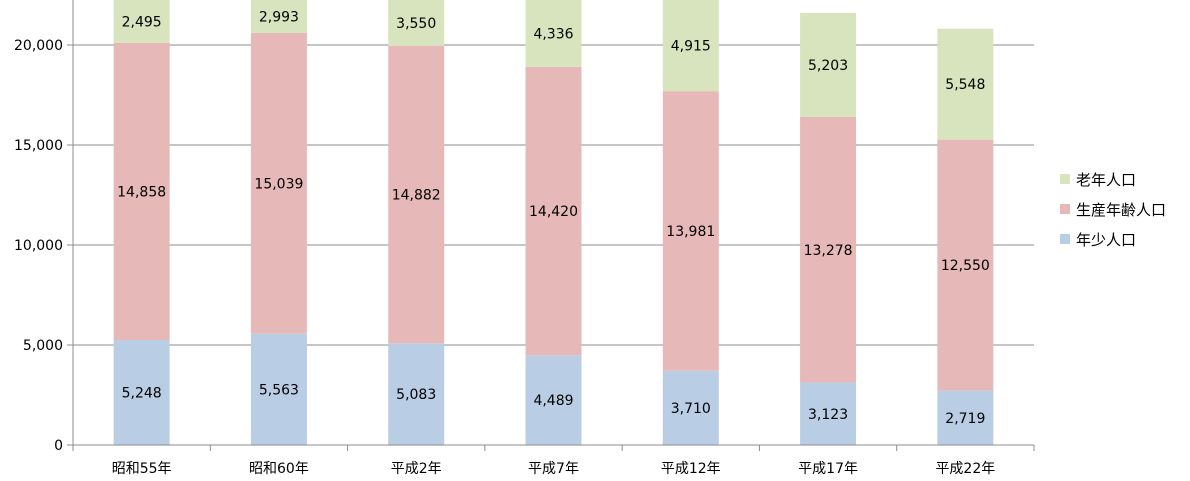 The height and width of the screenshot is (481, 1190). What do you see at coordinates (38, 246) in the screenshot?
I see `y-tick-label: 10,000` at bounding box center [38, 246].